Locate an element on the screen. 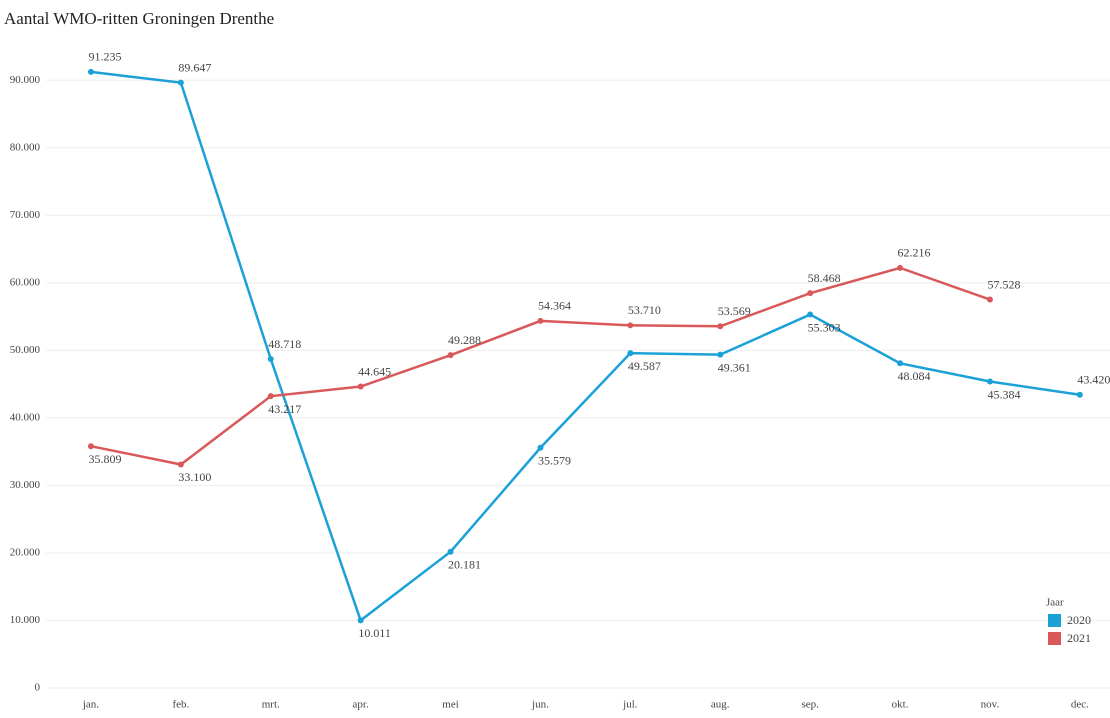  data-label: 53.710 is located at coordinates (644, 310).